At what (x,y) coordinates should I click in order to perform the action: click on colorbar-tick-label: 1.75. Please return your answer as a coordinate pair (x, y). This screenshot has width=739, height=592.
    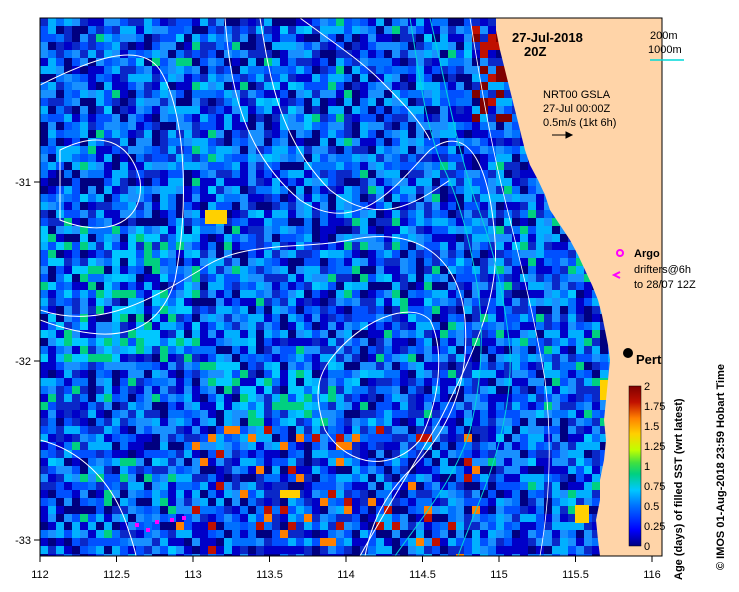
    Looking at the image, I should click on (654, 407).